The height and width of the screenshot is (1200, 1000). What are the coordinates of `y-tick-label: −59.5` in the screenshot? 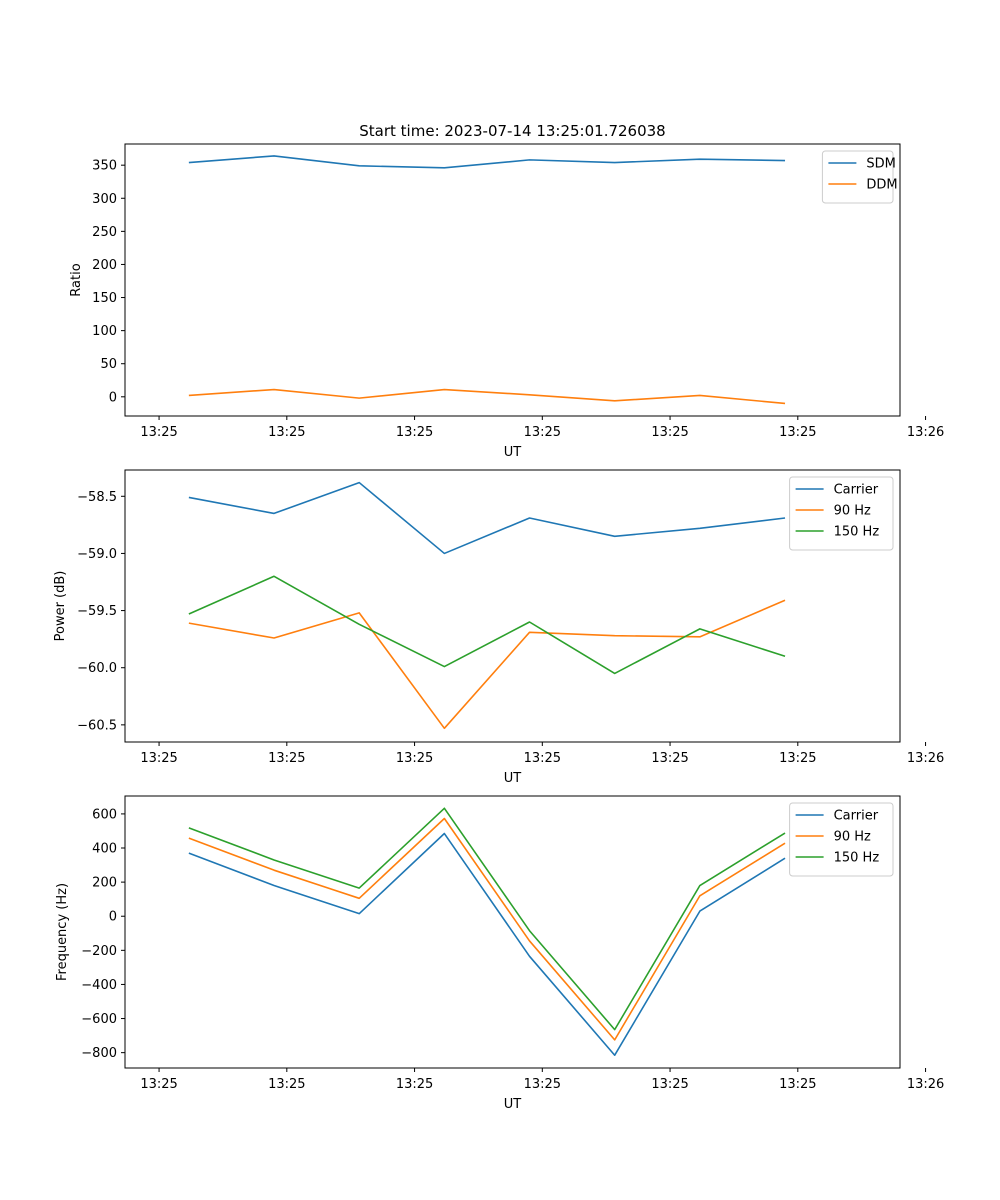 It's located at (97, 611).